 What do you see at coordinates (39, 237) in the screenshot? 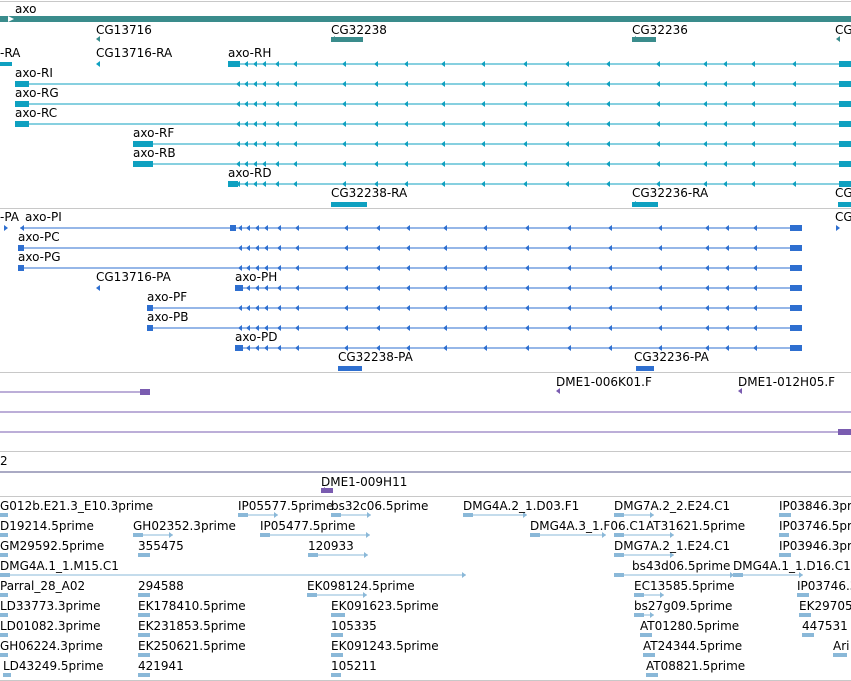
I see `transcript-label: axo-PC` at bounding box center [39, 237].